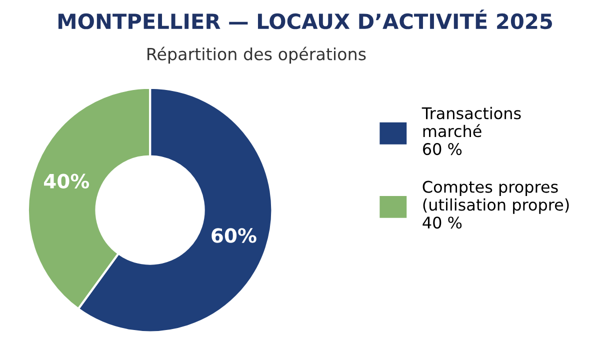 This screenshot has height=356, width=610. What do you see at coordinates (305, 20) in the screenshot?
I see `chart-title: MONTPELLIER — LOCAUX D’ACTIVITÉ 2025` at bounding box center [305, 20].